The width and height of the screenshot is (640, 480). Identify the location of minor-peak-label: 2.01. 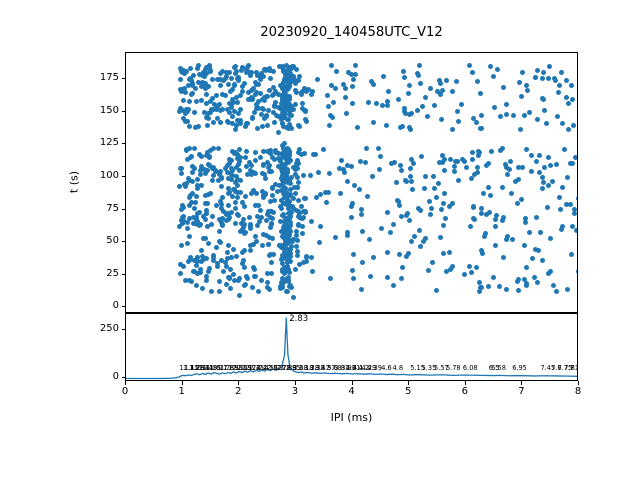
(240, 368).